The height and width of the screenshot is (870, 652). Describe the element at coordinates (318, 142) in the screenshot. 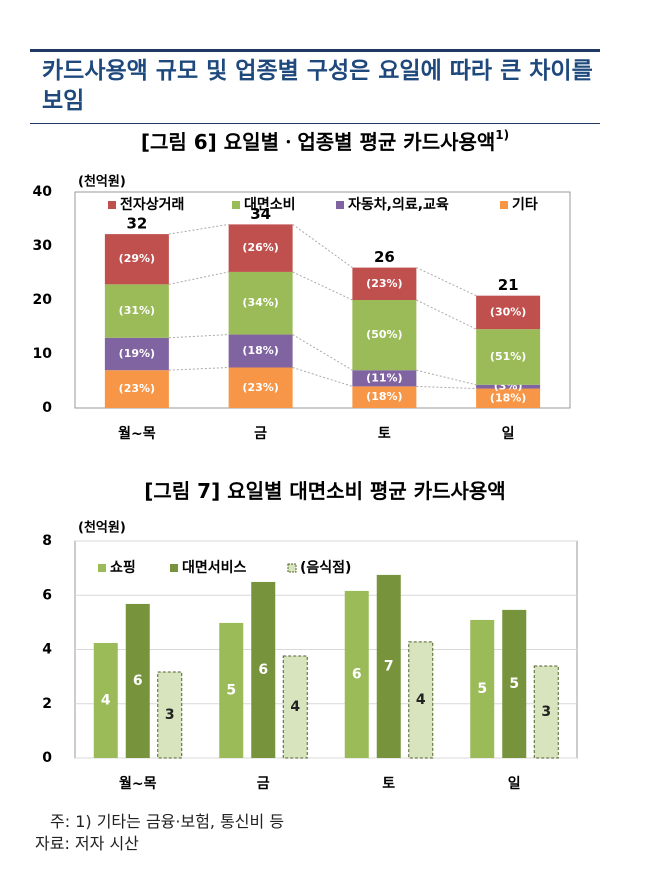

I see `chart-title-text: [그림 6] 요일별ㆍ업종별 평균 카드사용액` at that location.